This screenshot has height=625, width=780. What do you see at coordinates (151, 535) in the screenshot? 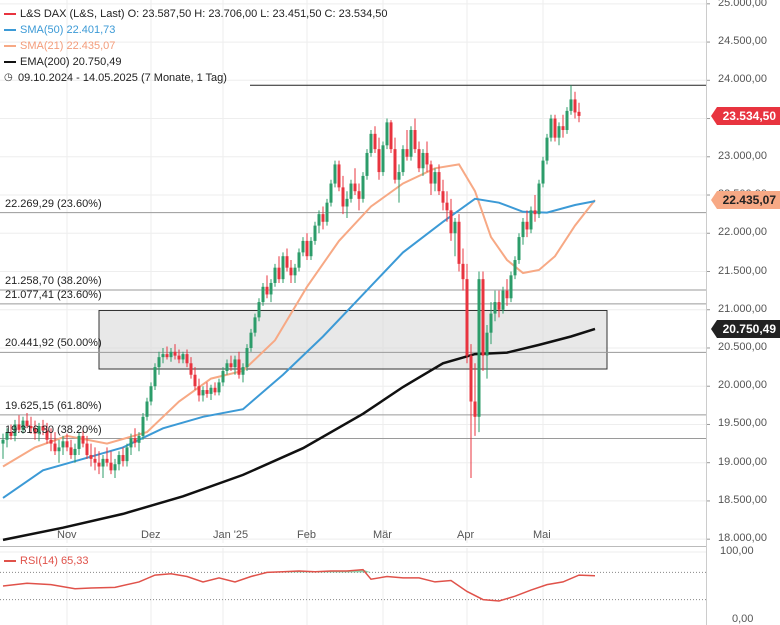
I see `x-axis-label: Dez` at bounding box center [151, 535].